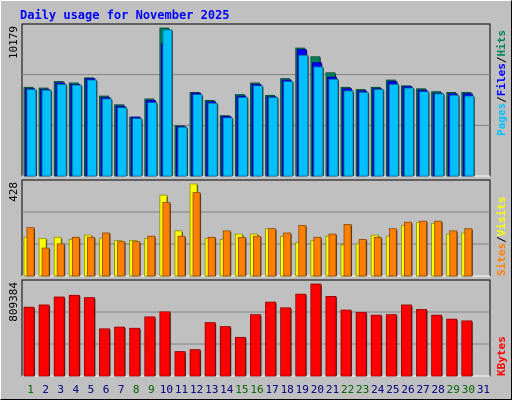 Image resolution: width=512 pixels, height=400 pixels. What do you see at coordinates (501, 59) in the screenshot?
I see `top-panel-legend-part: /` at bounding box center [501, 59].